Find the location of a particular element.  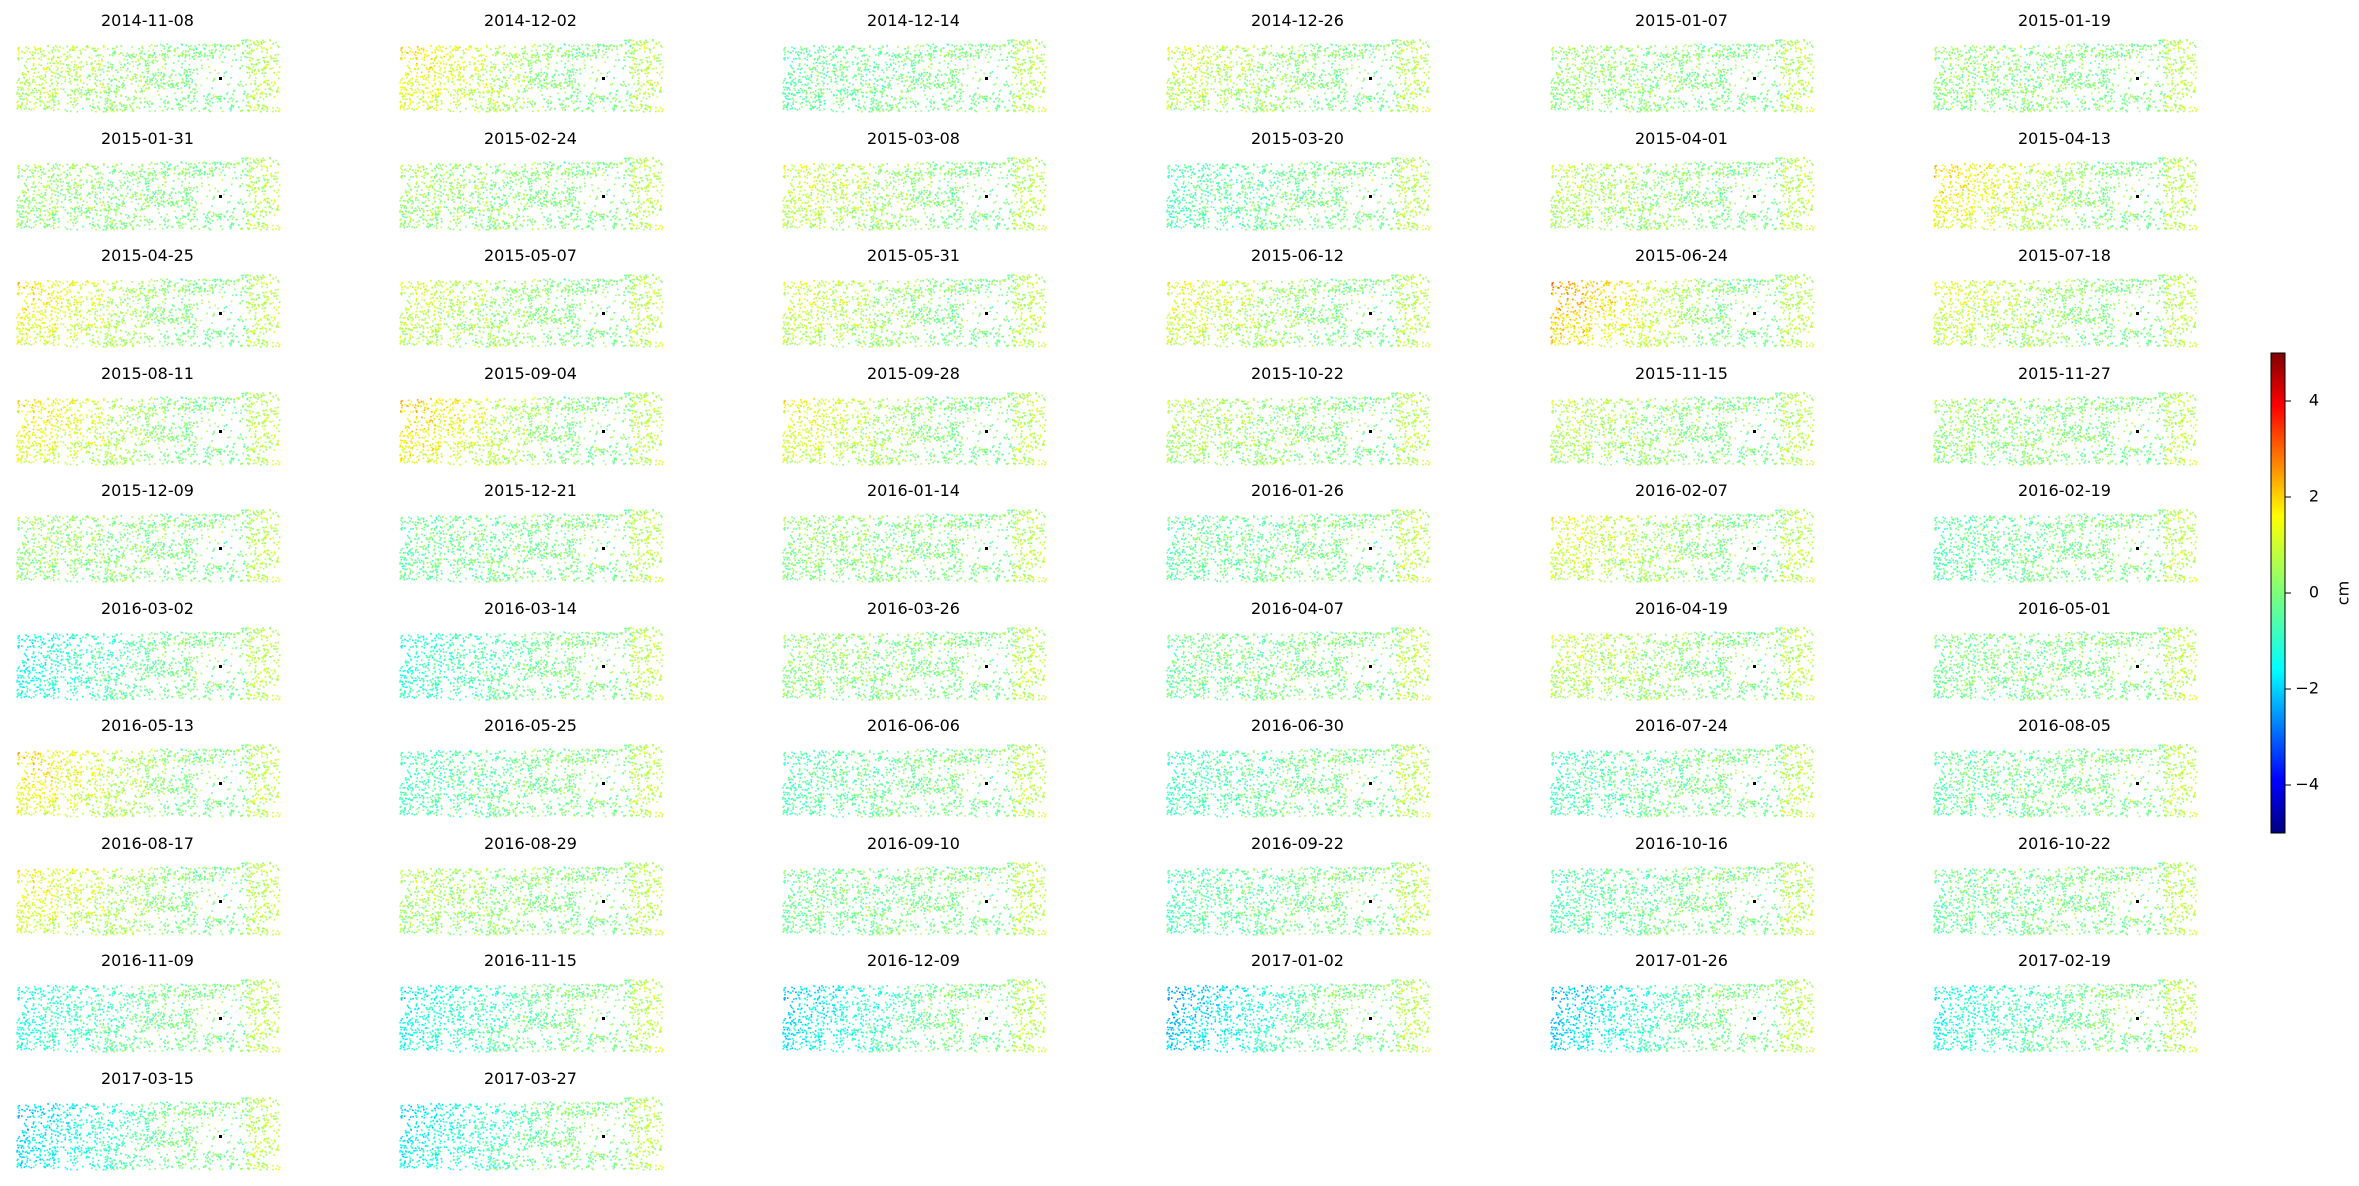

panel-2016-08-17: 2016-08-17 is located at coordinates (148, 885).